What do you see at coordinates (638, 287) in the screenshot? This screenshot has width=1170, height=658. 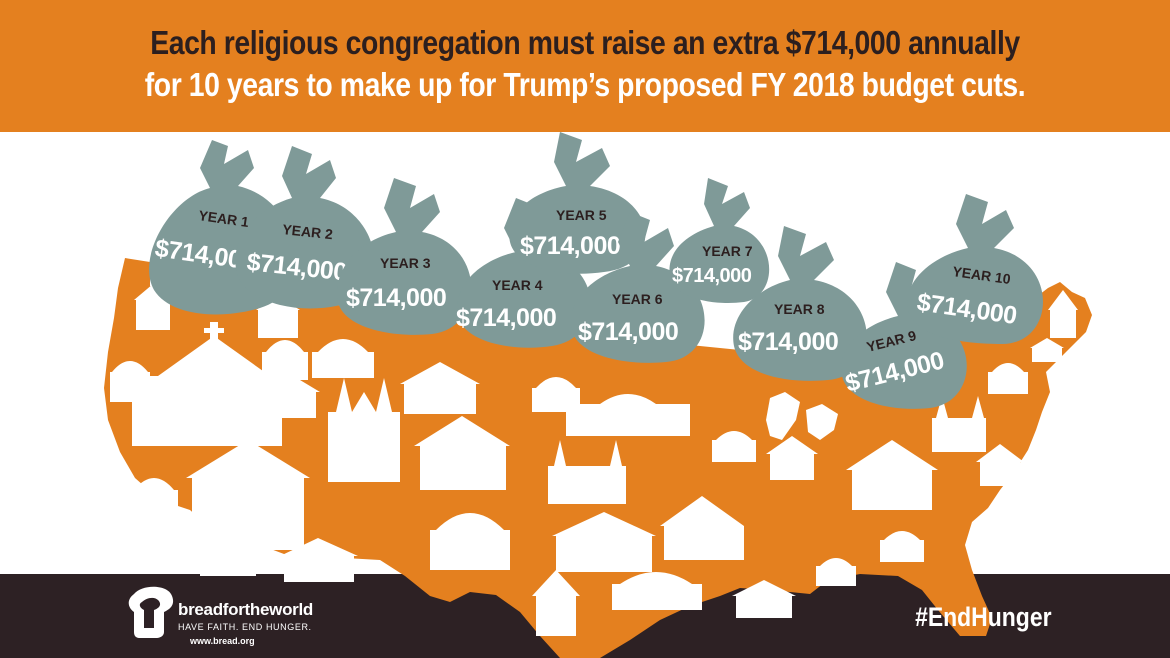 I see `money-bag-year-6: YEAR 6 $714,000` at bounding box center [638, 287].